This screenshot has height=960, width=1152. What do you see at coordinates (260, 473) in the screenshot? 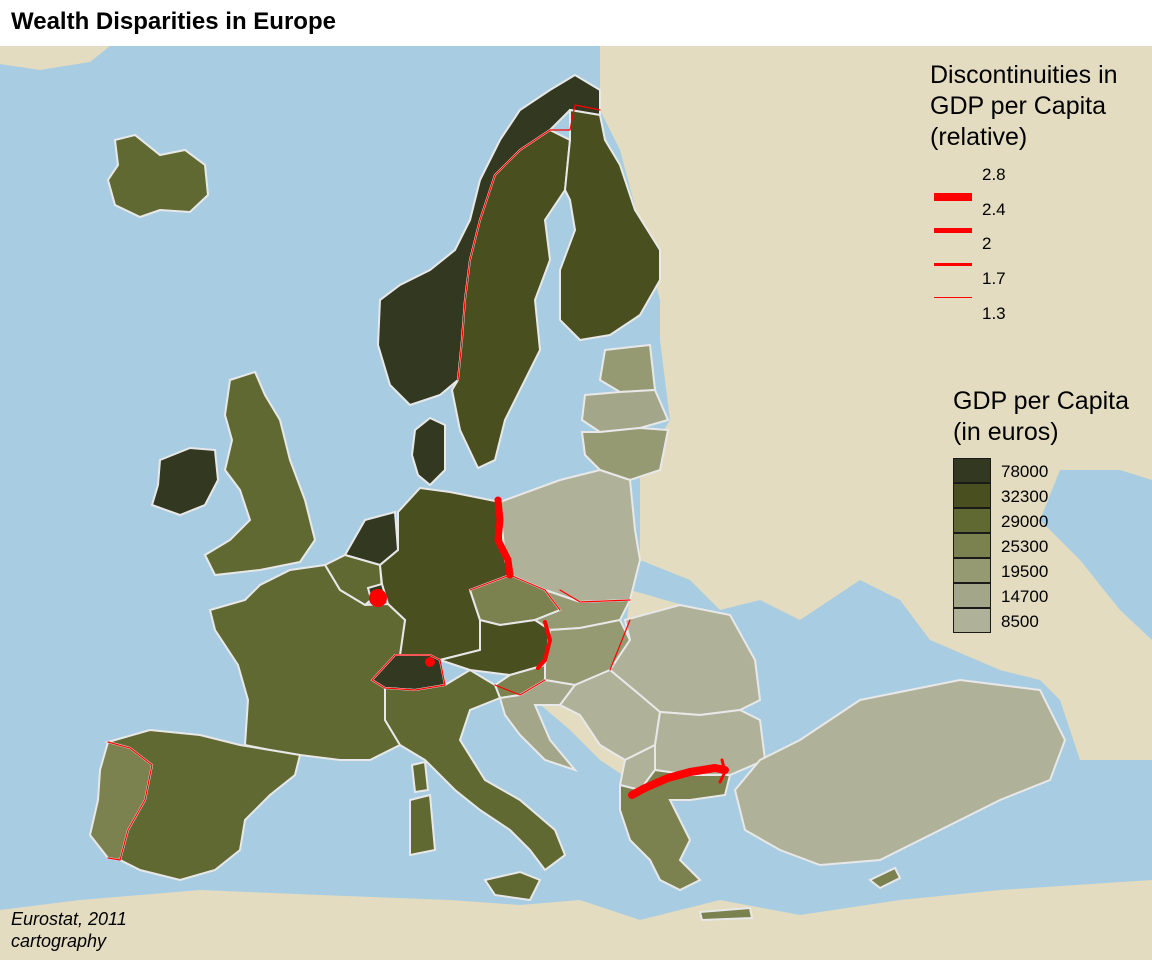
I see `country-uk` at bounding box center [260, 473].